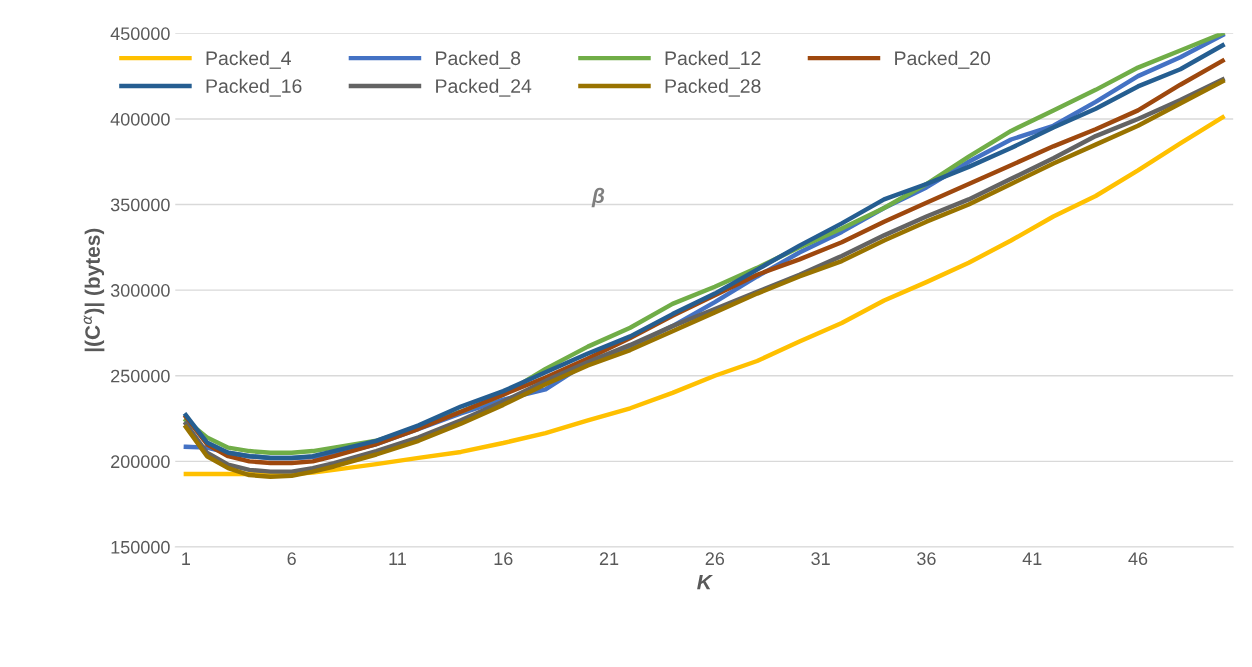  What do you see at coordinates (715, 559) in the screenshot?
I see `x-tick-label: 26` at bounding box center [715, 559].